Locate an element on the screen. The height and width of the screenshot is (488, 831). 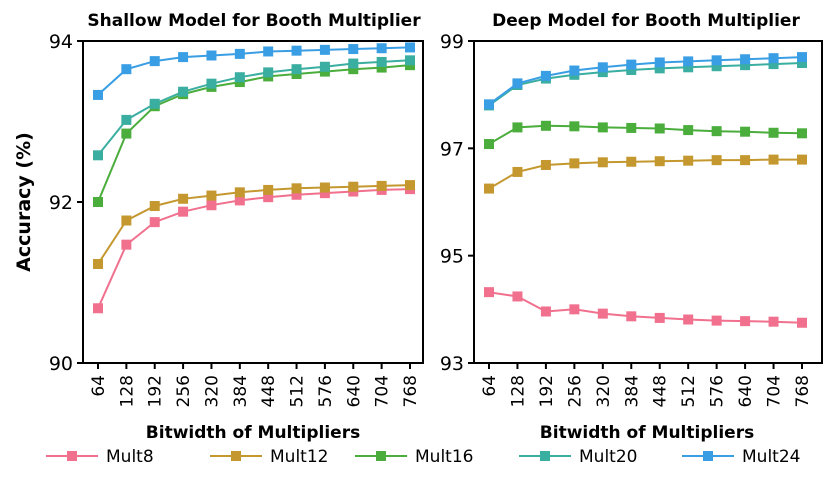
legend-label: Mult12 is located at coordinates (299, 457).